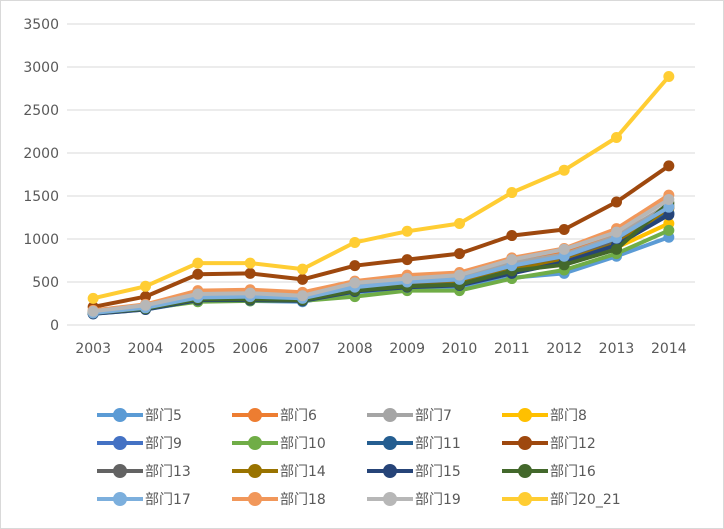  I want to click on legend-item: 部门7, so click(409, 415).